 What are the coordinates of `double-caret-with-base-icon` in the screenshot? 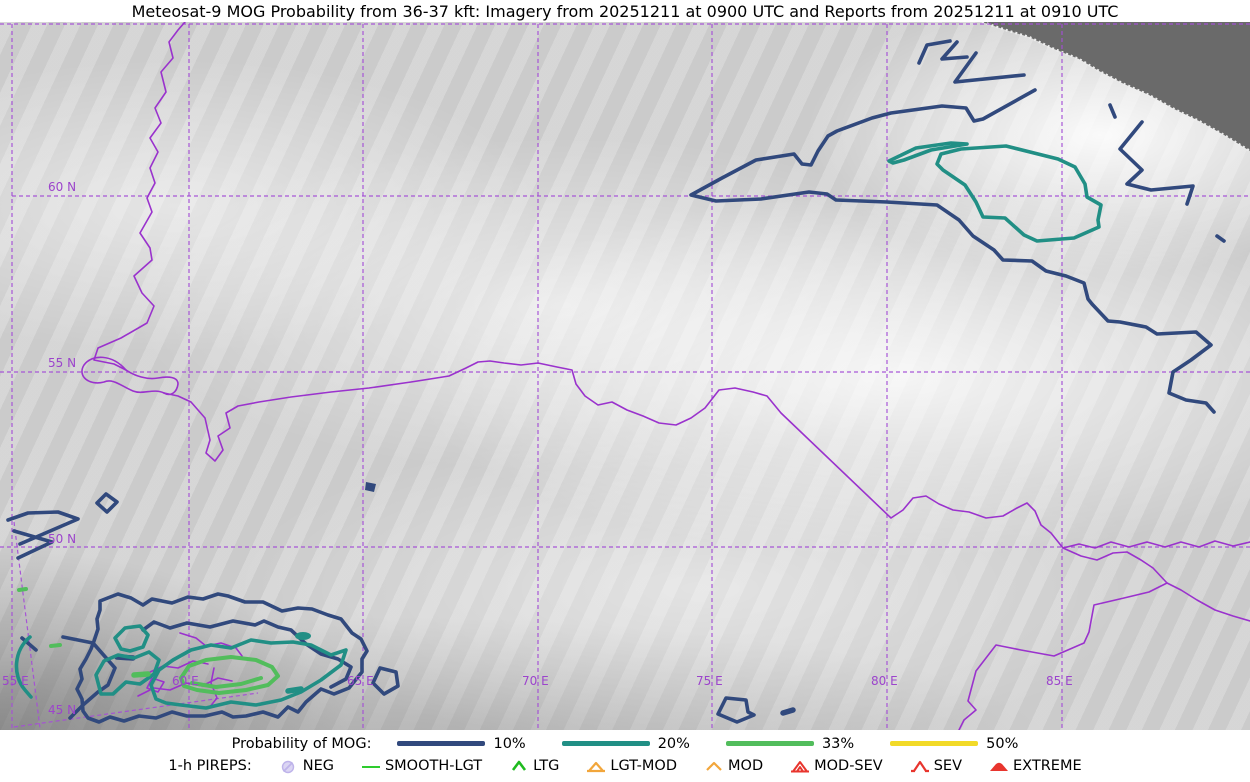 It's located at (800, 766).